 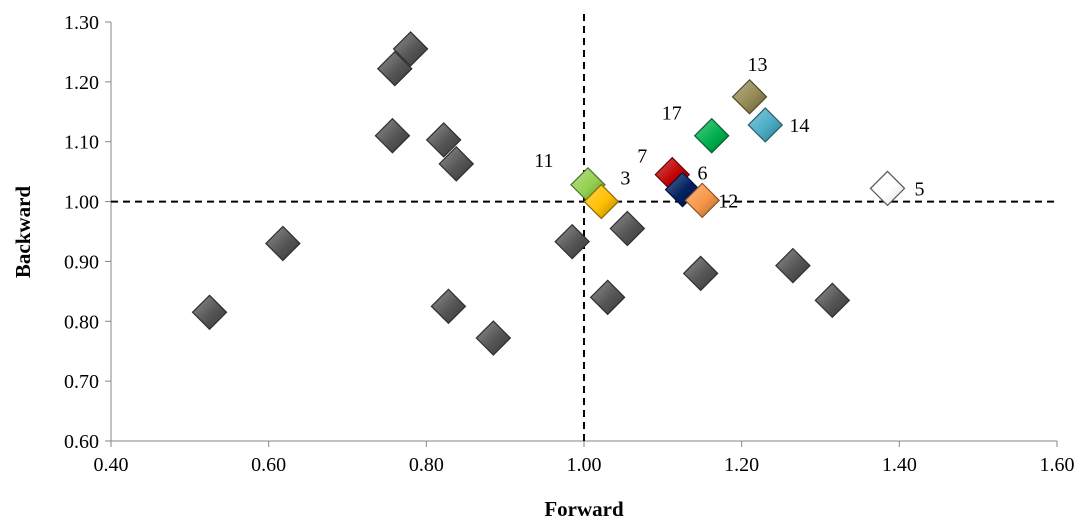 What do you see at coordinates (920, 189) in the screenshot?
I see `point-label: 5` at bounding box center [920, 189].